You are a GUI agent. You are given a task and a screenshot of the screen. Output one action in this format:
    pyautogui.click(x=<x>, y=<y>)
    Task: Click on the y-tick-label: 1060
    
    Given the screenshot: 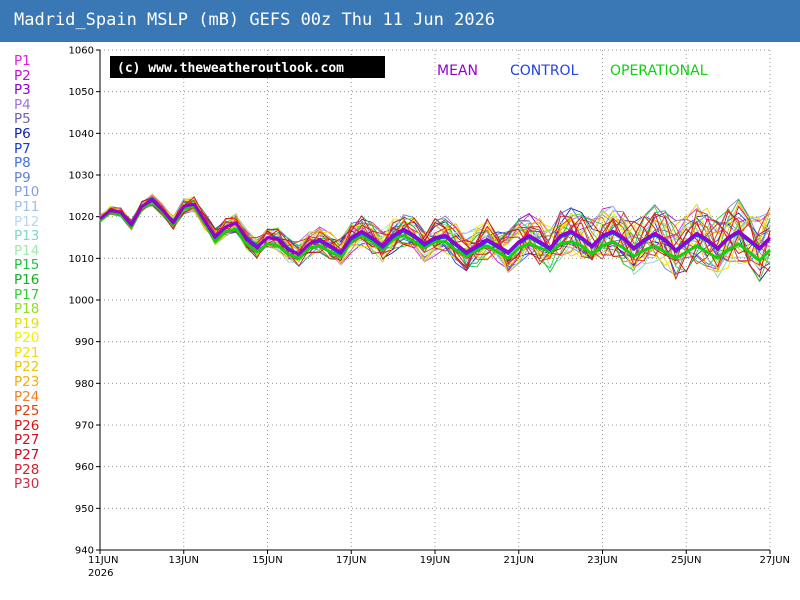 What is the action you would take?
    pyautogui.click(x=81, y=51)
    